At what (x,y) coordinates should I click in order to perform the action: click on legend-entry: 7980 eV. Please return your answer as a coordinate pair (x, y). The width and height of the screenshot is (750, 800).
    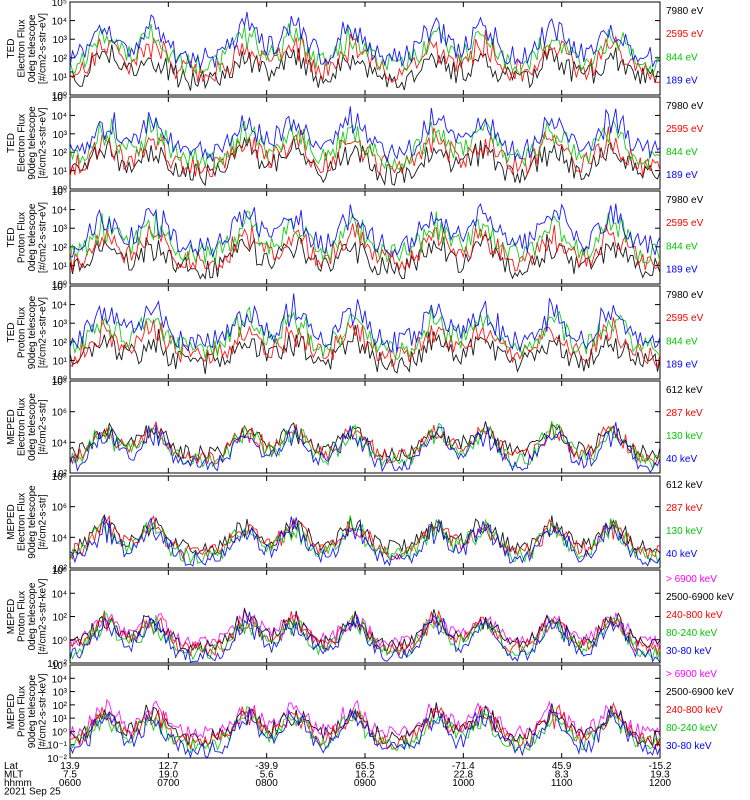
    Looking at the image, I should click on (685, 295).